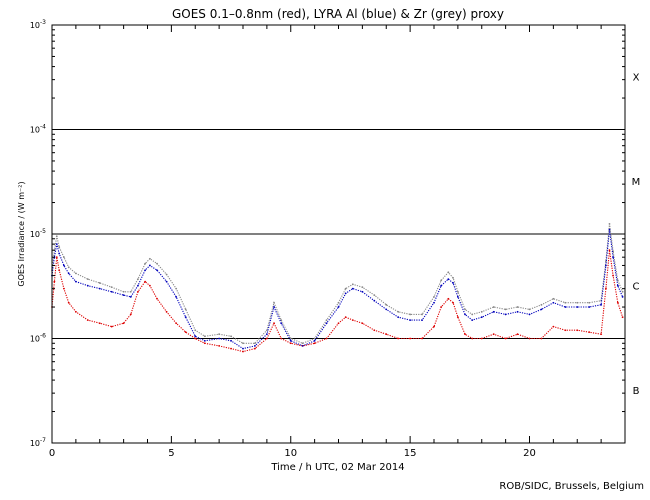 The width and height of the screenshot is (650, 500). Describe the element at coordinates (410, 453) in the screenshot. I see `x-tick-label: 15` at that location.